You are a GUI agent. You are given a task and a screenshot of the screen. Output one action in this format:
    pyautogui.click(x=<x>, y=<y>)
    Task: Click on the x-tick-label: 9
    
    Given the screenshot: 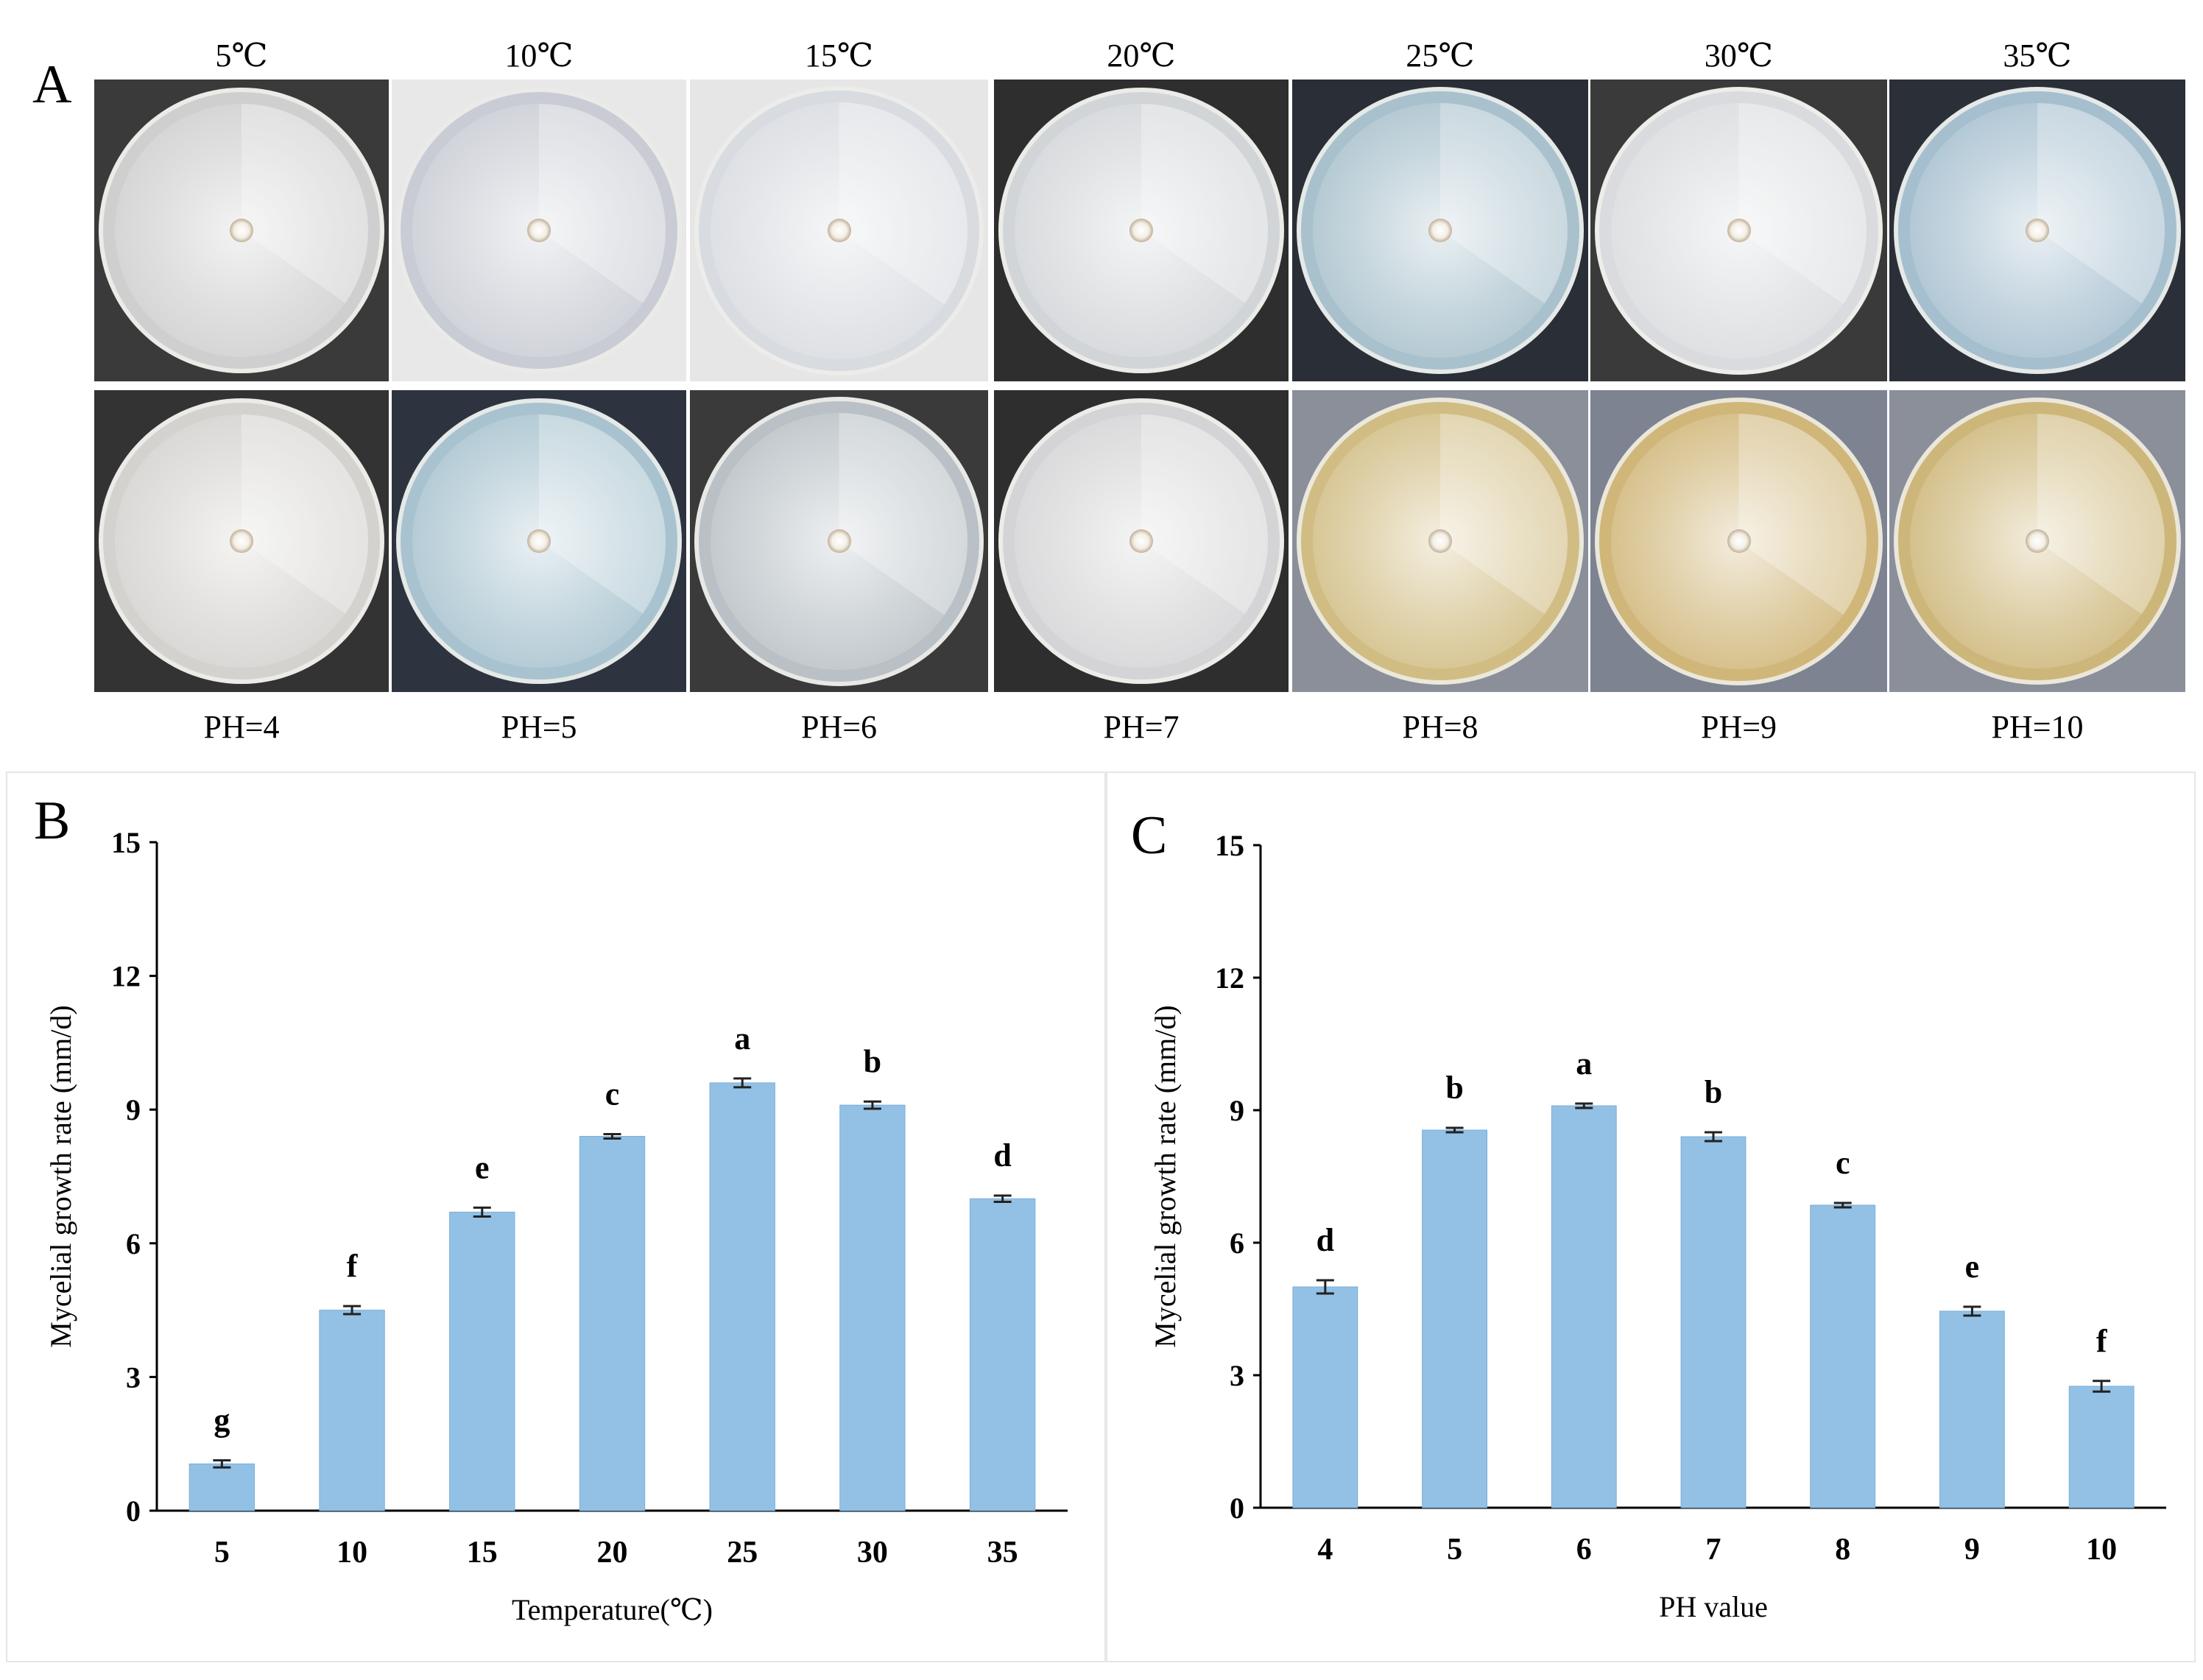 What is the action you would take?
    pyautogui.click(x=1972, y=1550)
    